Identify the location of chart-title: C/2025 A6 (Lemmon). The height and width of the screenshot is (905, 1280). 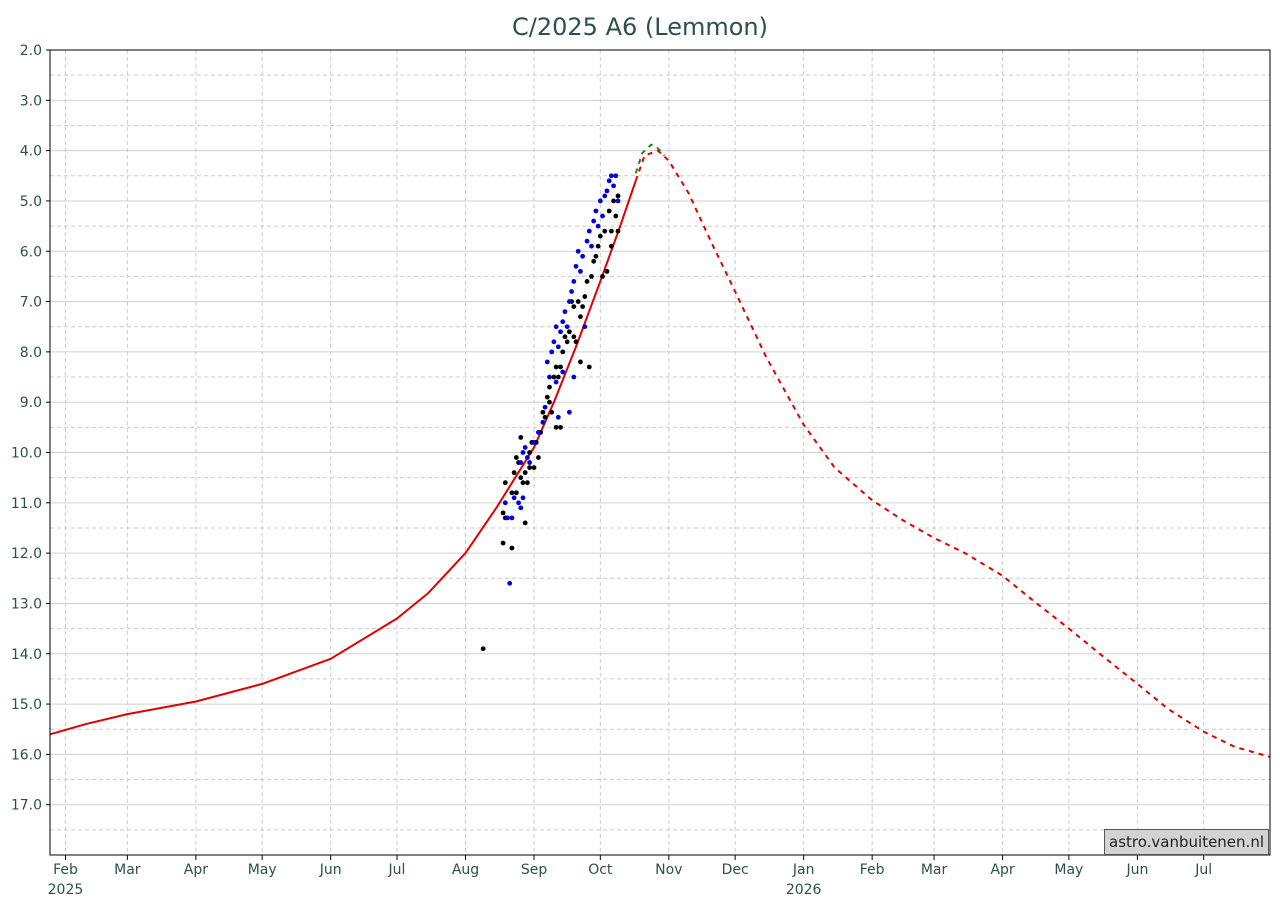
(640, 27).